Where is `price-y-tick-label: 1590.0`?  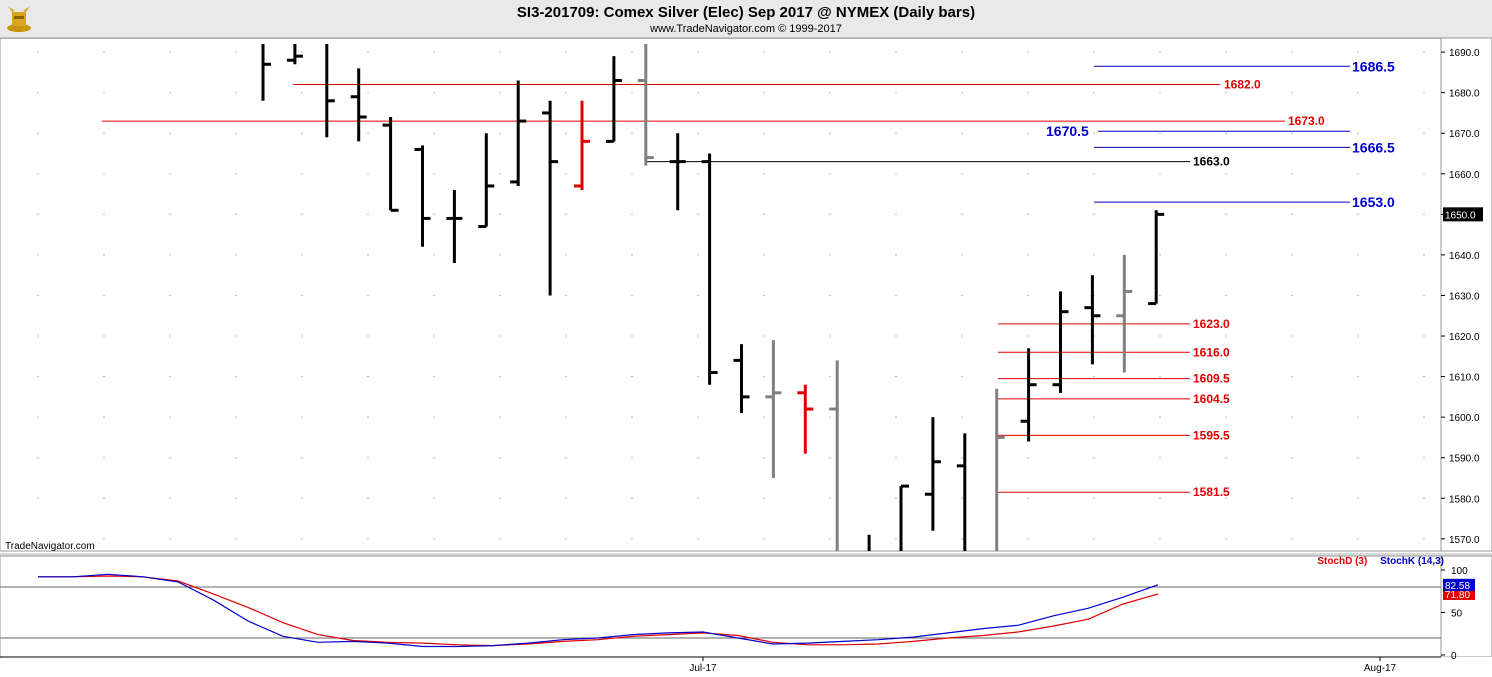
price-y-tick-label: 1590.0 is located at coordinates (1464, 459).